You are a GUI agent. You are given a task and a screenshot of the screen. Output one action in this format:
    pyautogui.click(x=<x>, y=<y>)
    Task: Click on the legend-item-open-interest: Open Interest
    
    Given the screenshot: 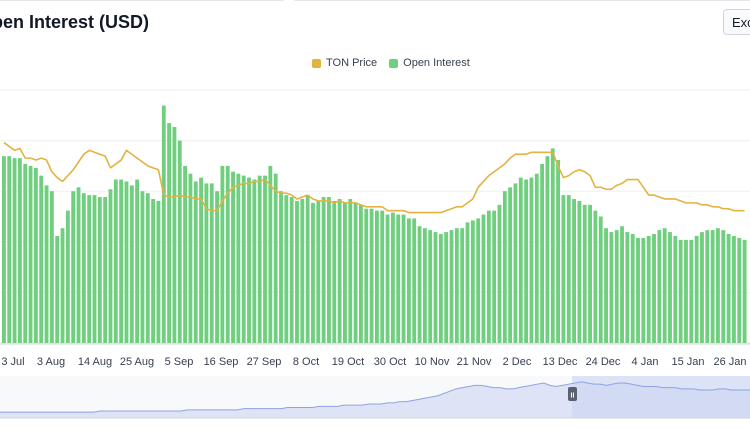 What is the action you would take?
    pyautogui.click(x=429, y=63)
    